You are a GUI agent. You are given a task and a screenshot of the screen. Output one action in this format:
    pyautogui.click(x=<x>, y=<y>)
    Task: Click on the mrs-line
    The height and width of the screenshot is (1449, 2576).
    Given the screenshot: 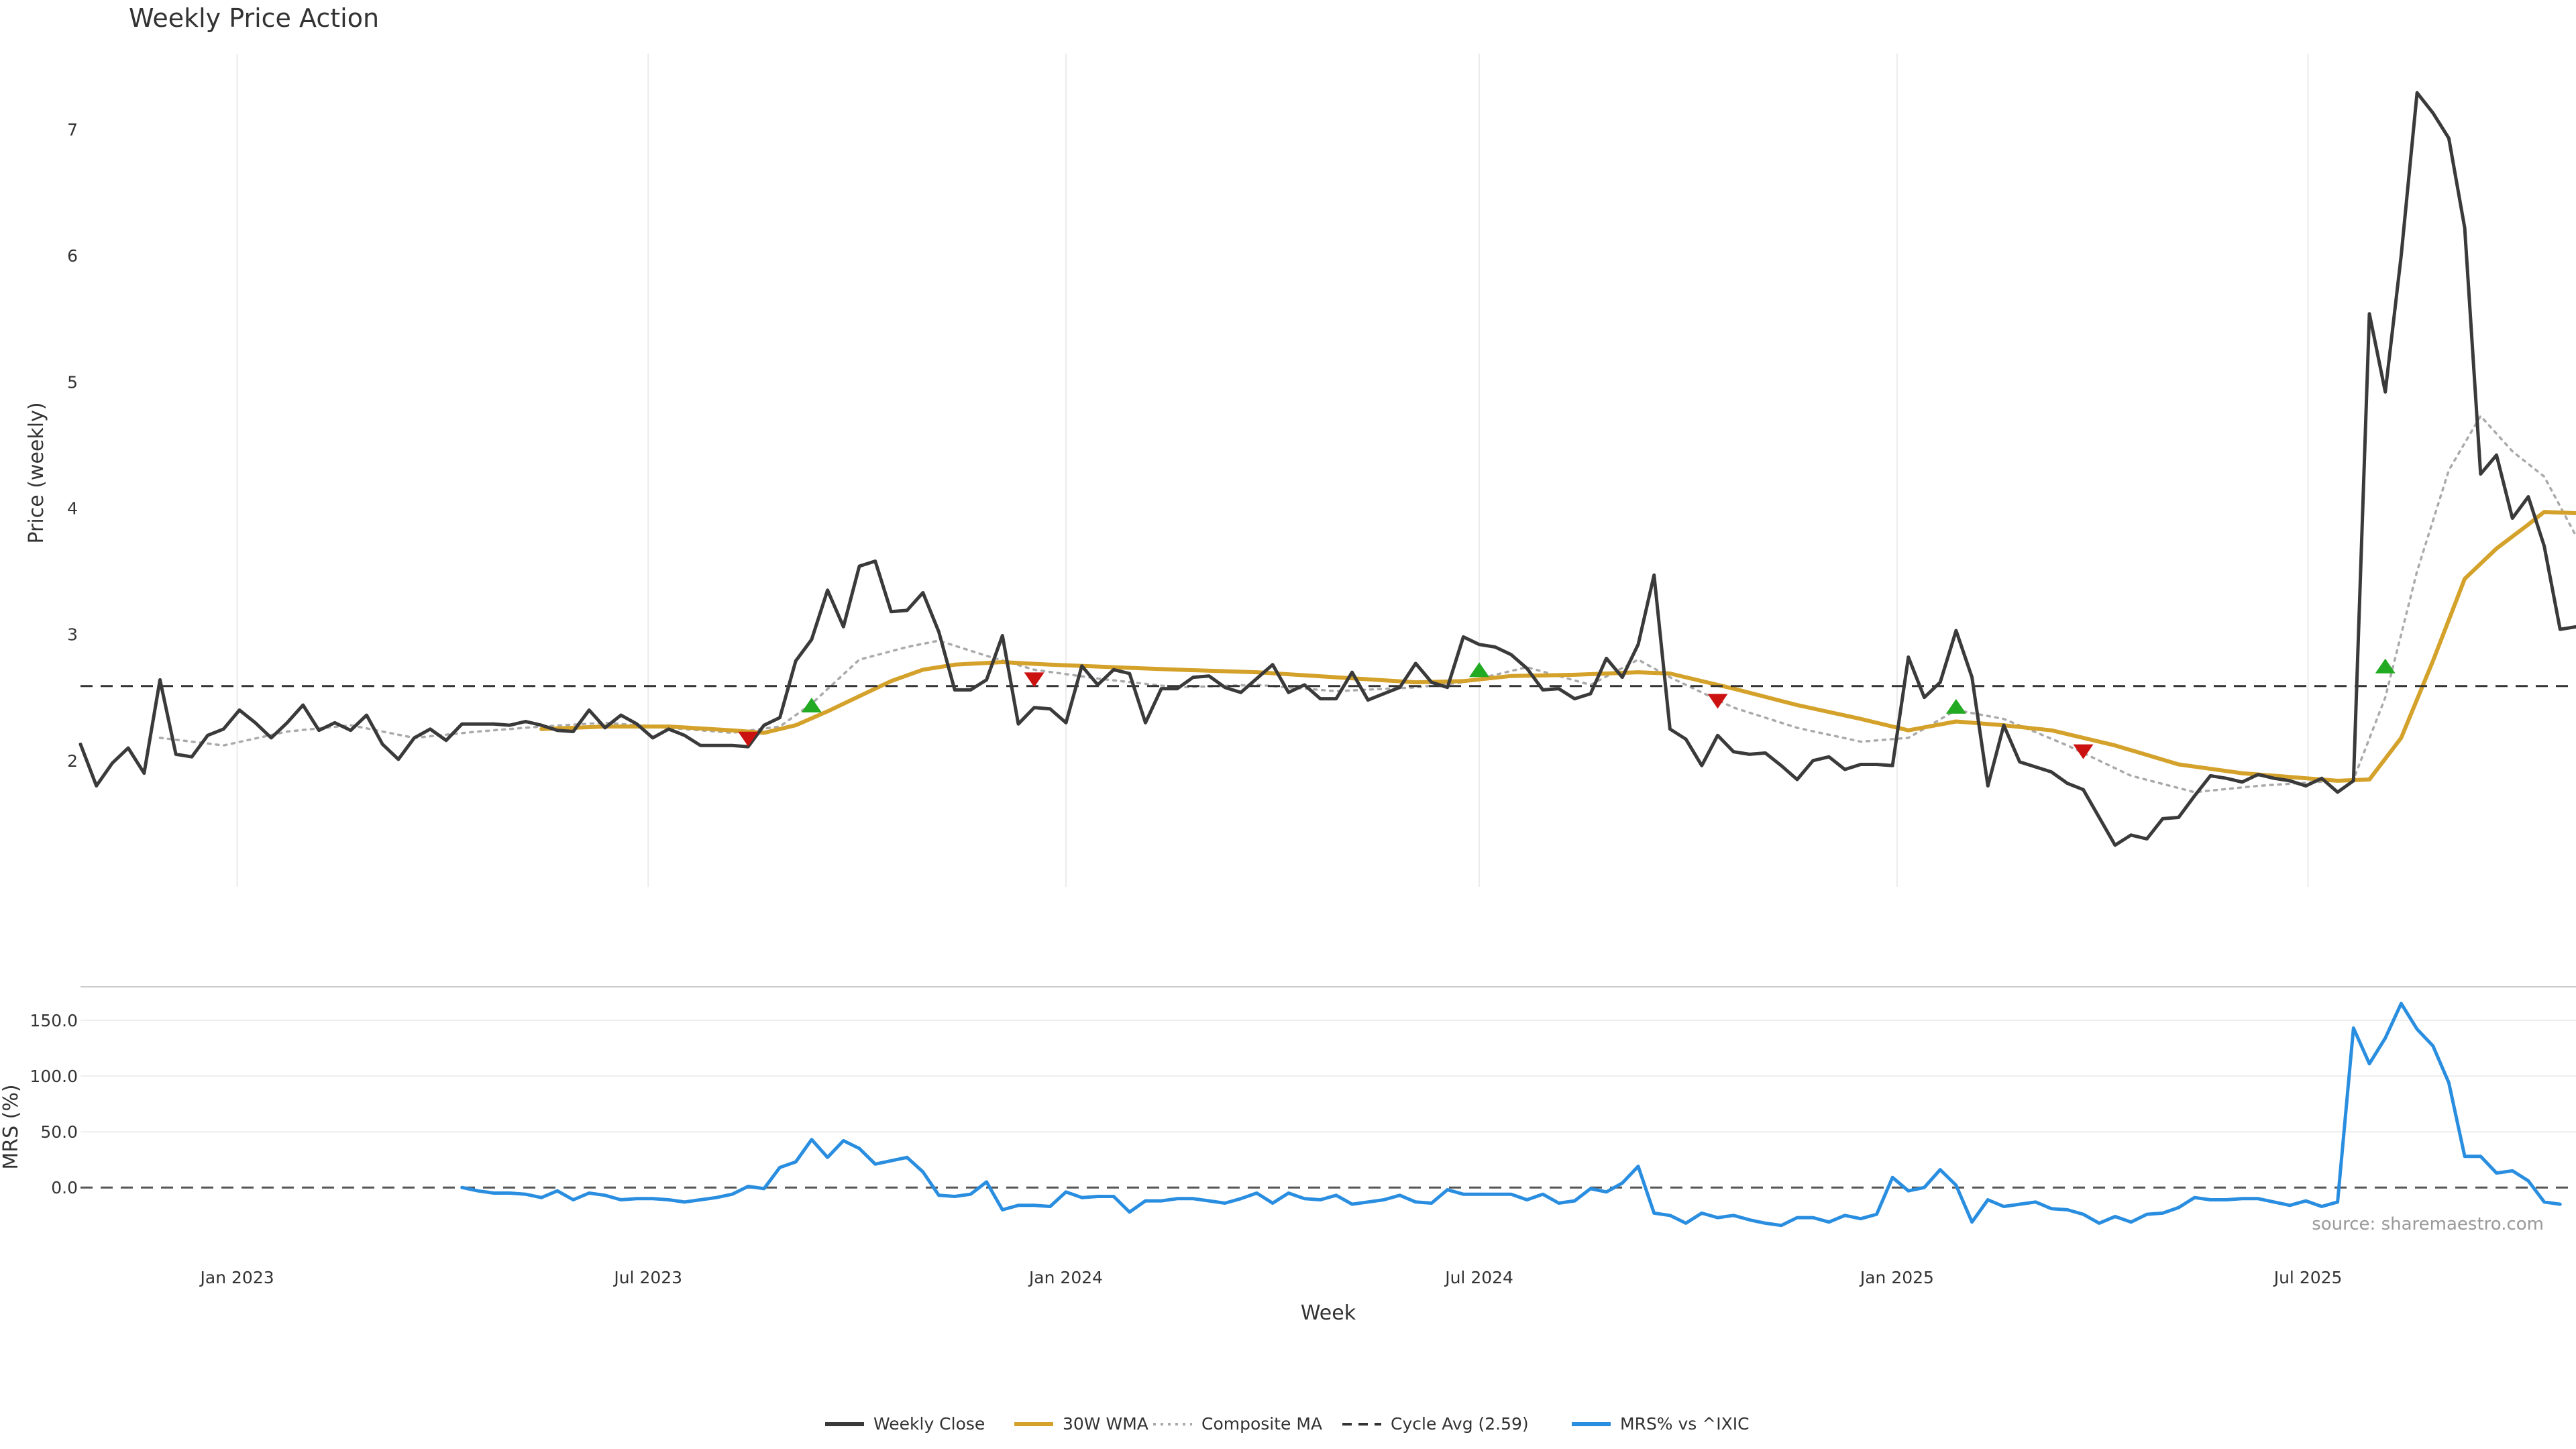 What is the action you would take?
    pyautogui.click(x=1511, y=1115)
    